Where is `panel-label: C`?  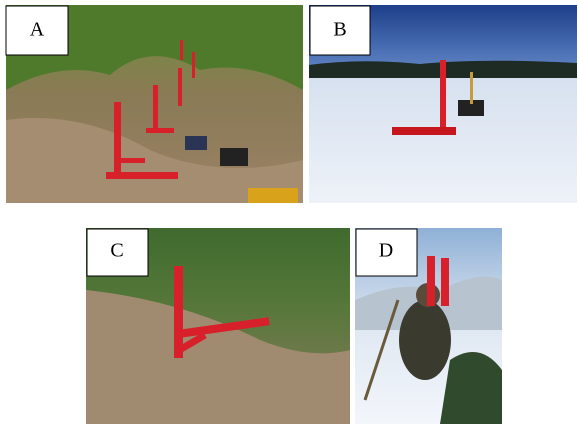 panel-label: C is located at coordinates (116, 251).